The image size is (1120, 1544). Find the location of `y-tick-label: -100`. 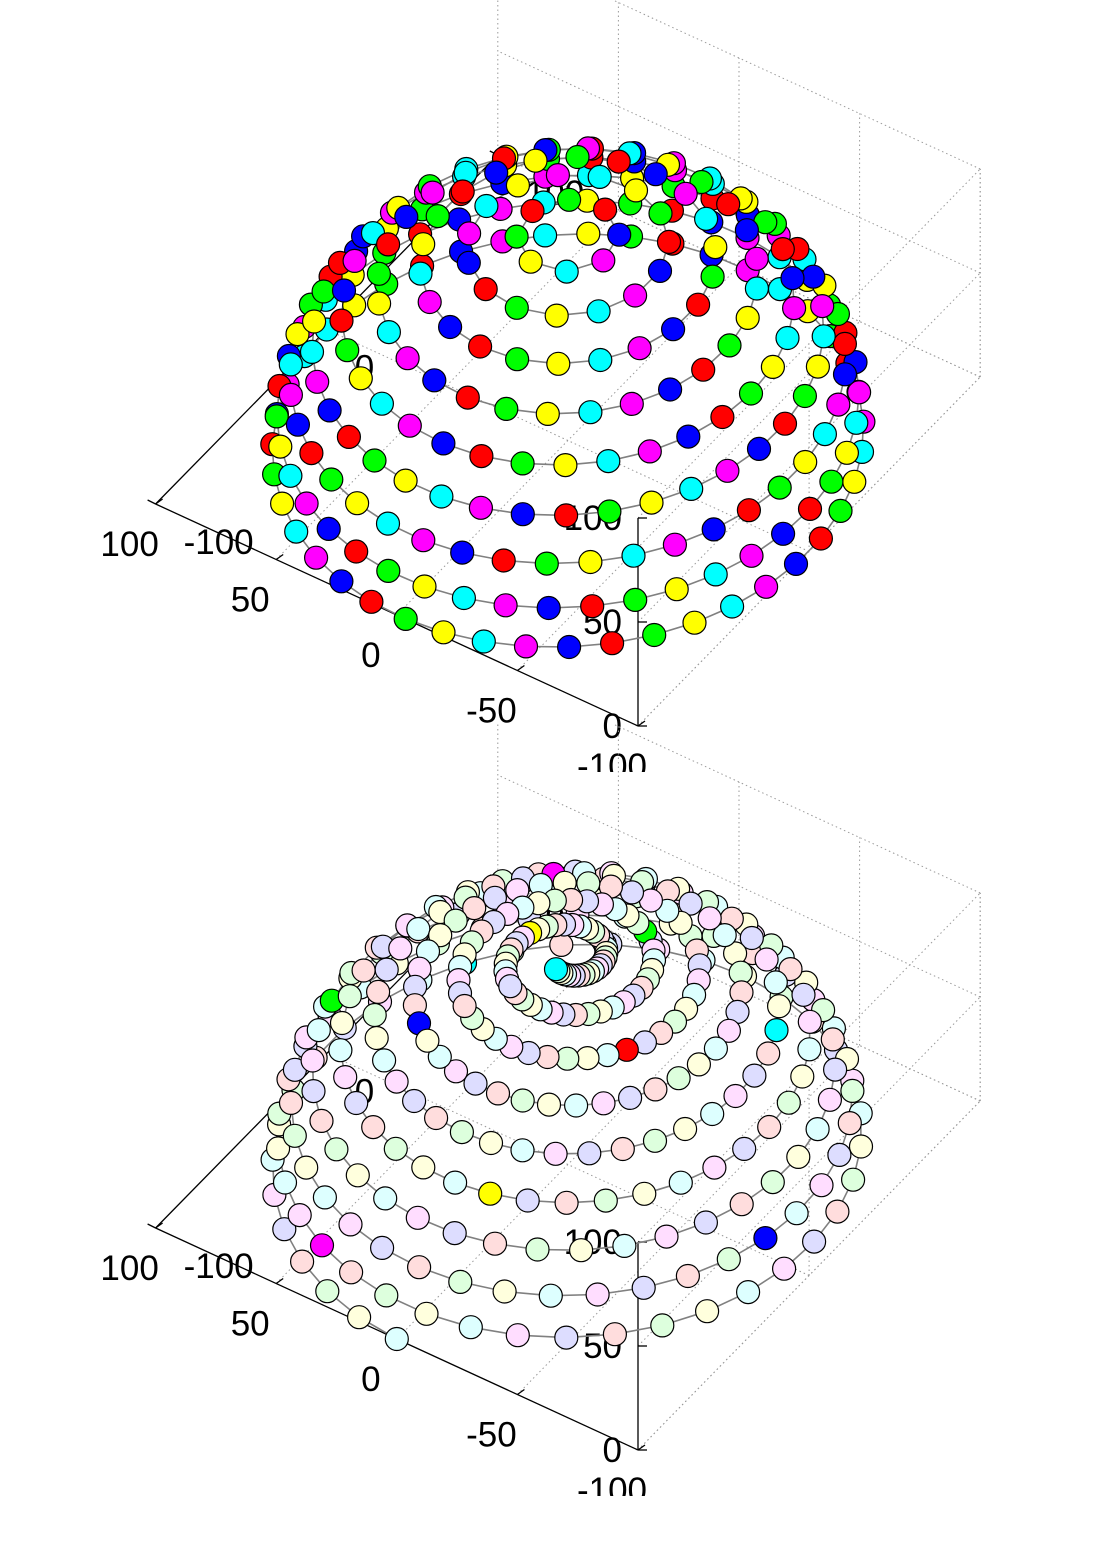

y-tick-label: -100 is located at coordinates (219, 542).